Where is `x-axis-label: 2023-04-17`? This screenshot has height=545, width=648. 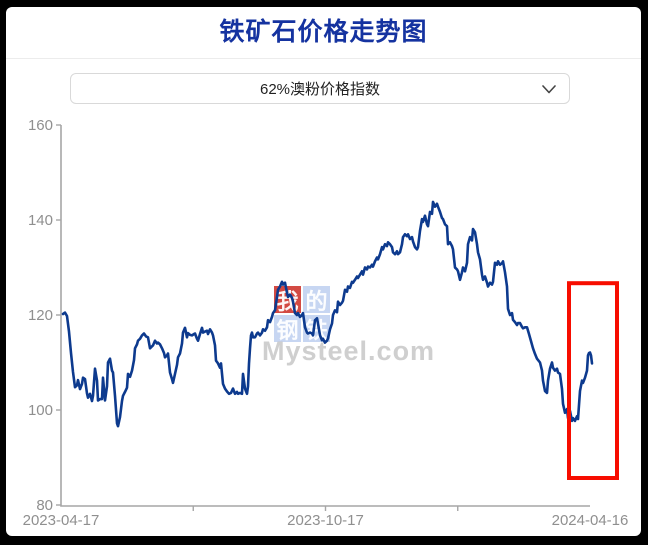
x-axis-label: 2023-04-17 is located at coordinates (61, 520).